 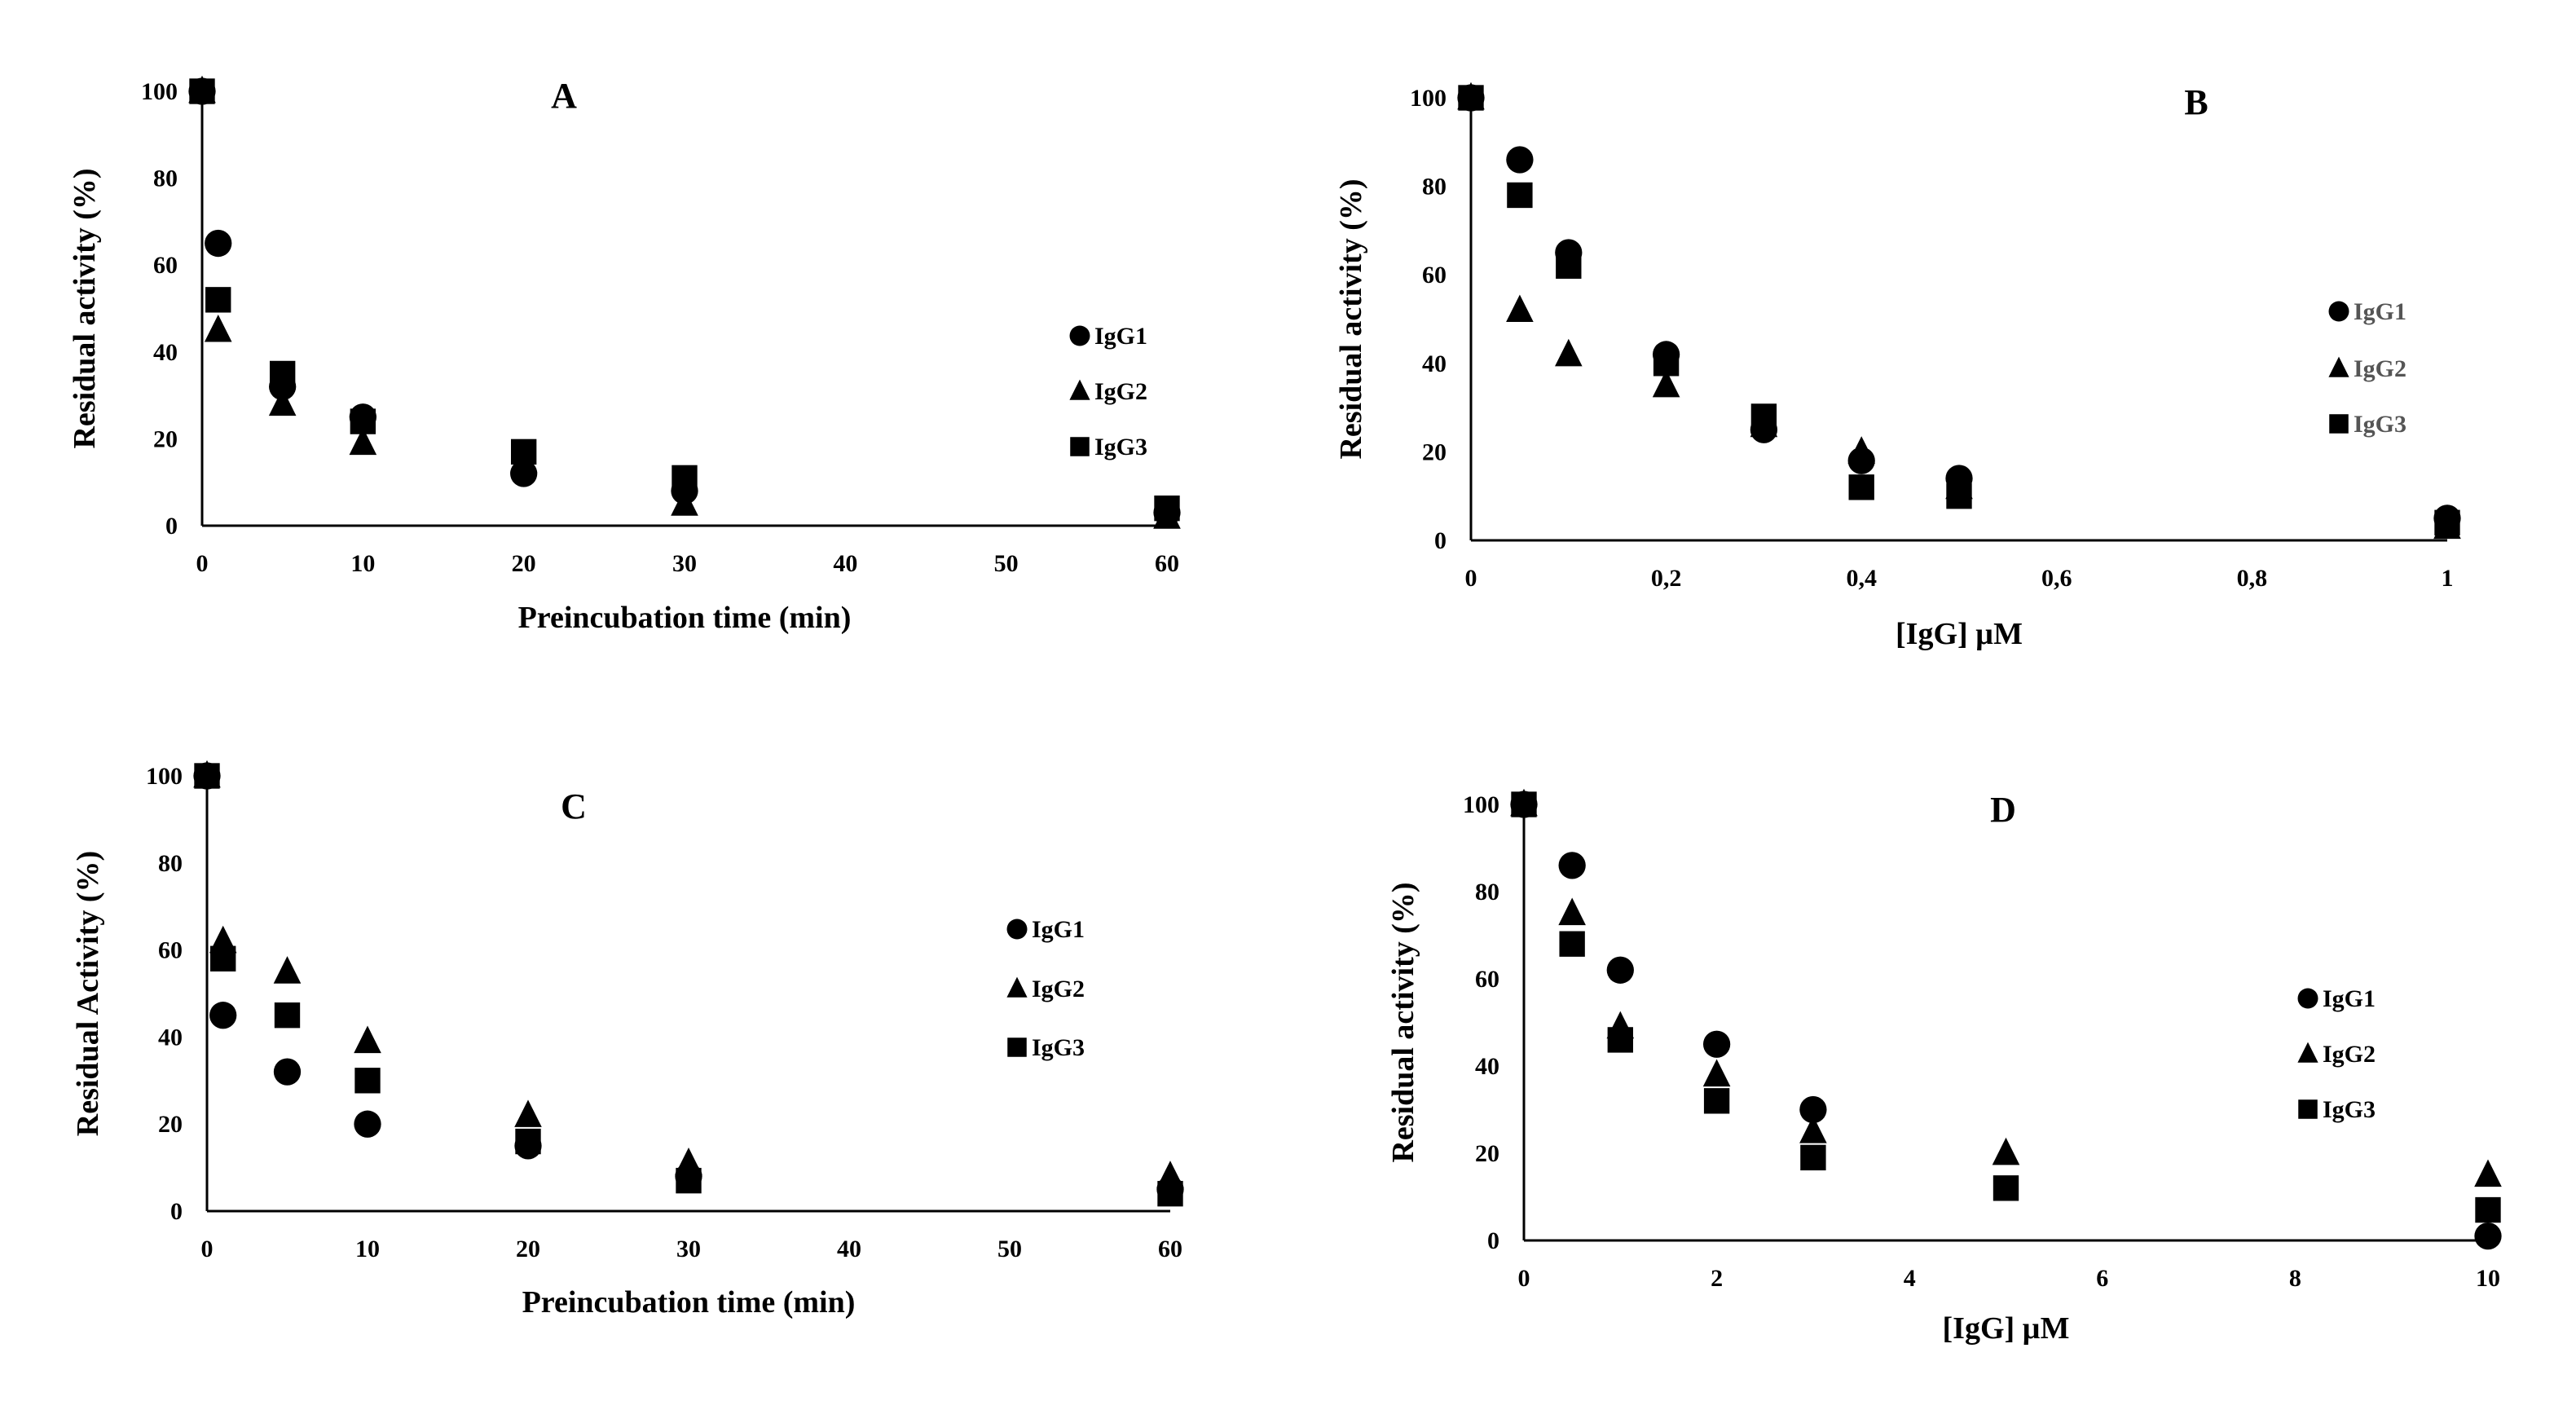 What do you see at coordinates (1487, 892) in the screenshot?
I see `panel-d-ytick-label: 80` at bounding box center [1487, 892].